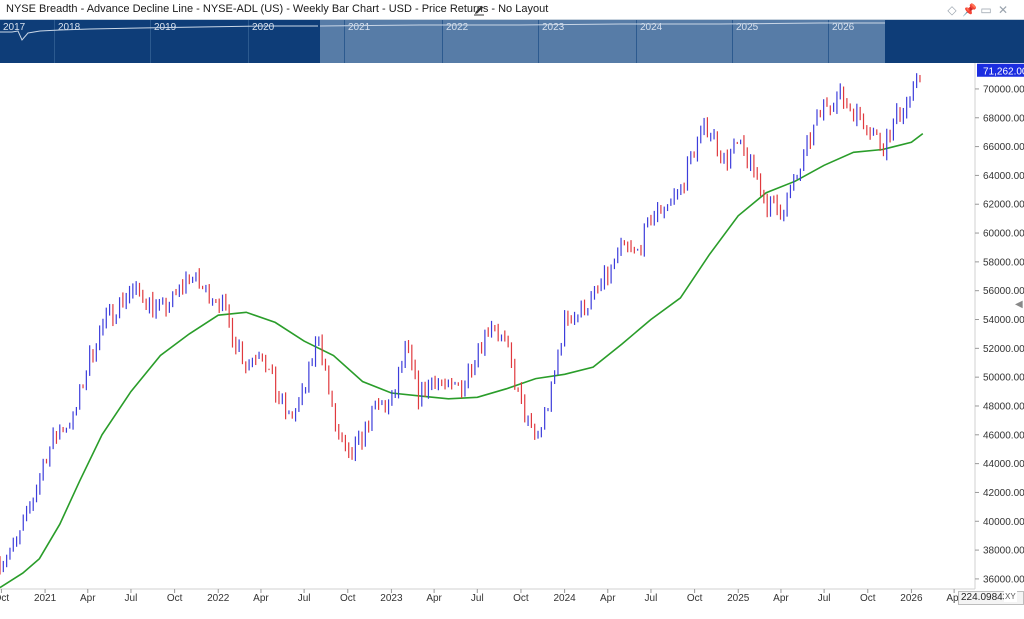 The width and height of the screenshot is (1024, 619). What do you see at coordinates (651, 27) in the screenshot?
I see `navigator-year-label: 2024` at bounding box center [651, 27].